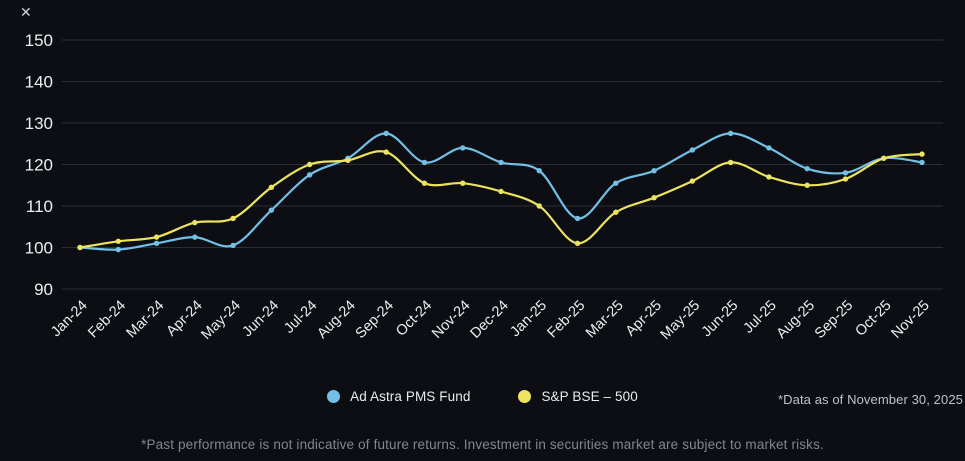 The image size is (965, 461). I want to click on x-axis-tick-label: Feb-25, so click(567, 320).